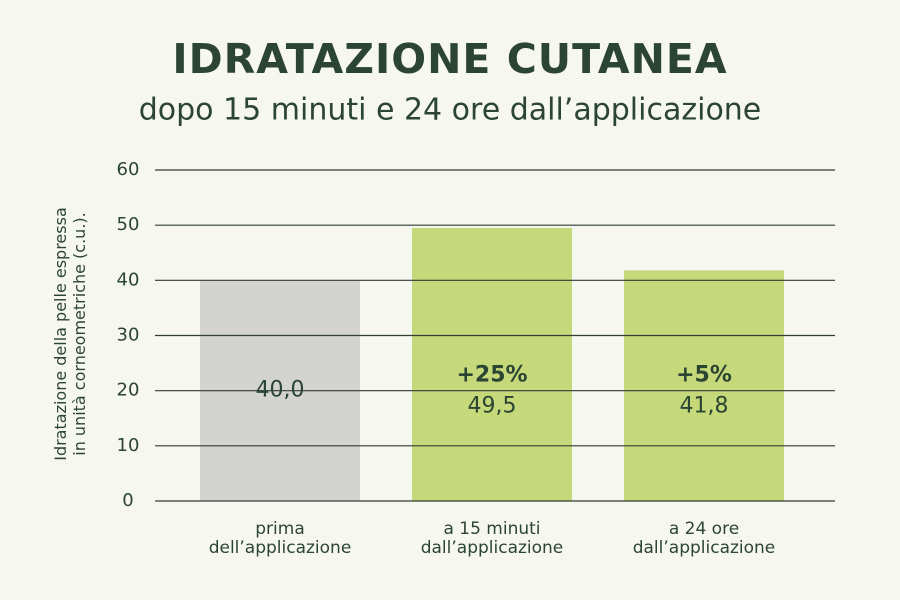  What do you see at coordinates (280, 538) in the screenshot?
I see `x-tick-label: prima dell’applicazione` at bounding box center [280, 538].